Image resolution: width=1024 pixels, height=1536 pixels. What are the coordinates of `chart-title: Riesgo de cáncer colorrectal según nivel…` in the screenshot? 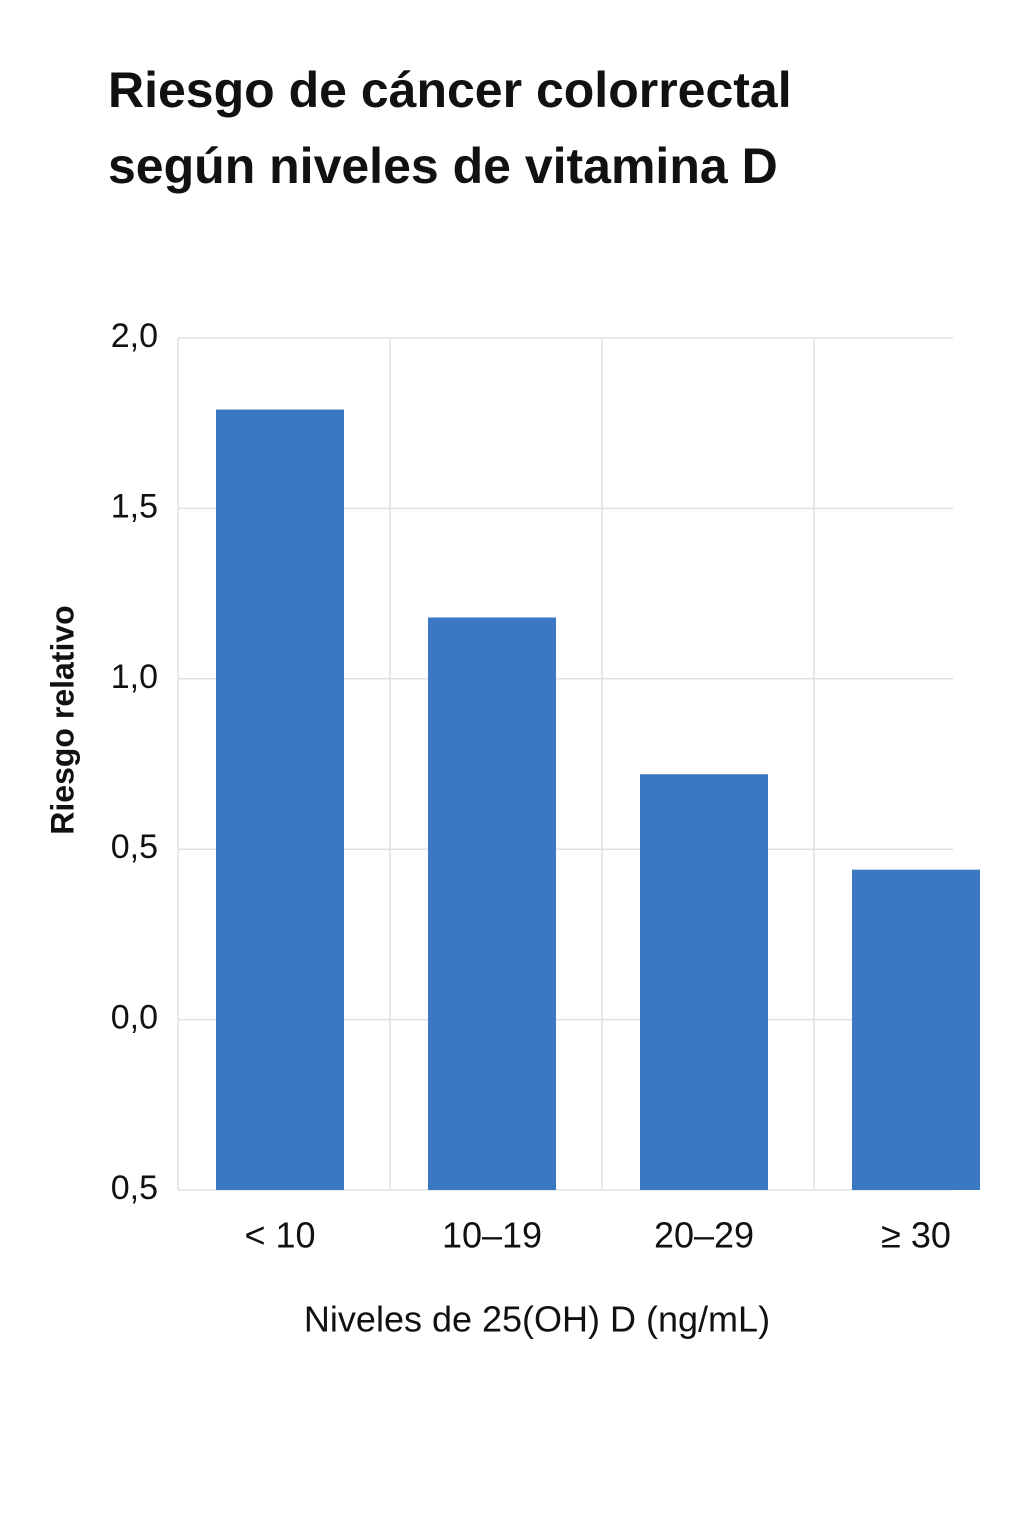 It's located at (450, 128).